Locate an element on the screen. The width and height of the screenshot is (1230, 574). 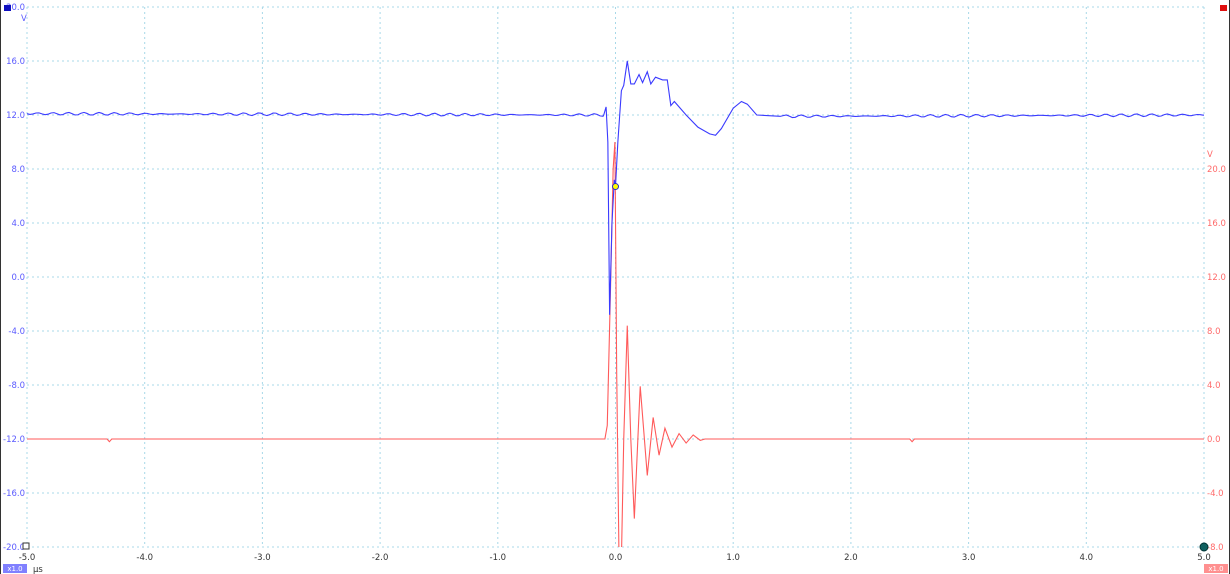
channel-b-marker-icon is located at coordinates (1223, 8).